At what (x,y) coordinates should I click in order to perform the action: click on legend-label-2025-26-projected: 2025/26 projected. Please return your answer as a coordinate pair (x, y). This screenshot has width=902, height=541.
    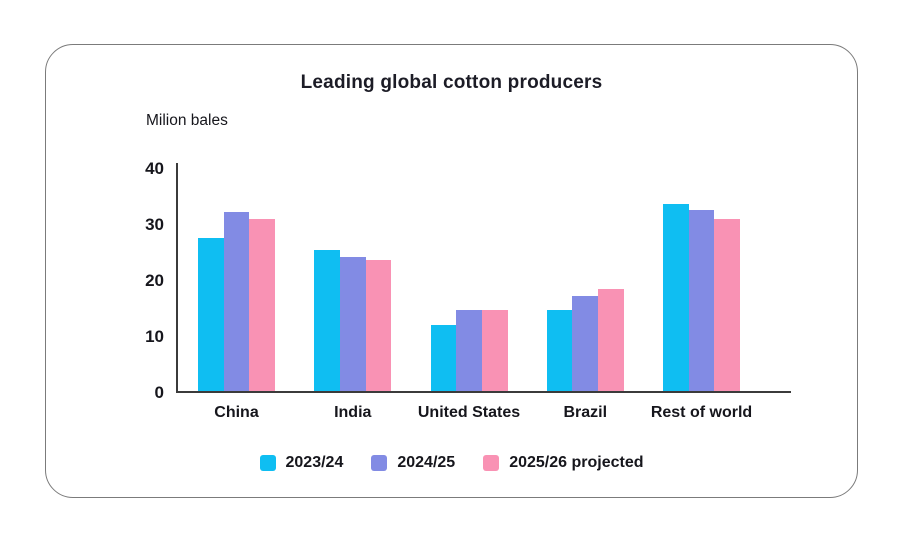
    Looking at the image, I should click on (576, 462).